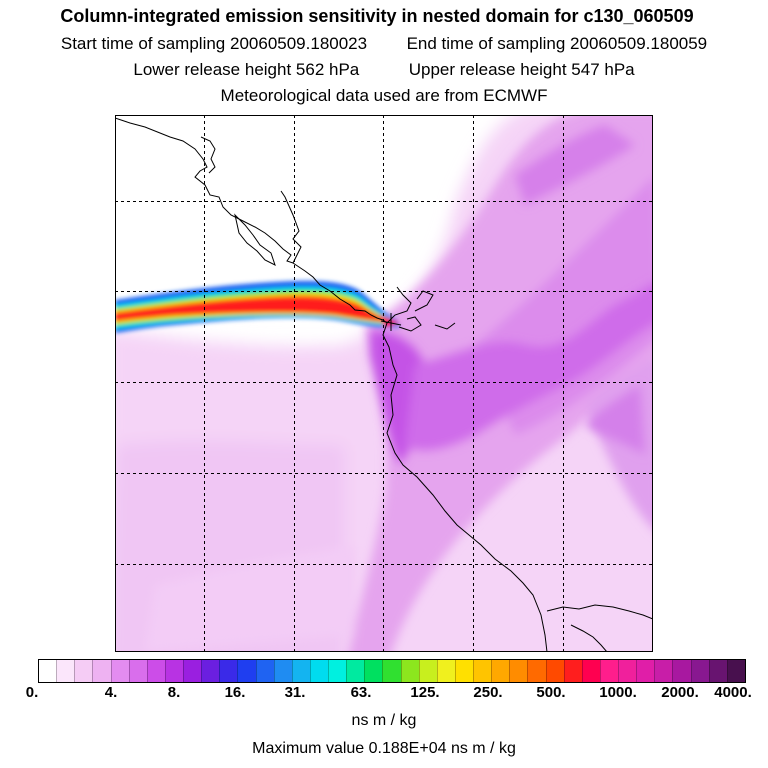  Describe the element at coordinates (442, 748) in the screenshot. I see `maximum-value: 0.188E+04 ns m / kg` at that location.